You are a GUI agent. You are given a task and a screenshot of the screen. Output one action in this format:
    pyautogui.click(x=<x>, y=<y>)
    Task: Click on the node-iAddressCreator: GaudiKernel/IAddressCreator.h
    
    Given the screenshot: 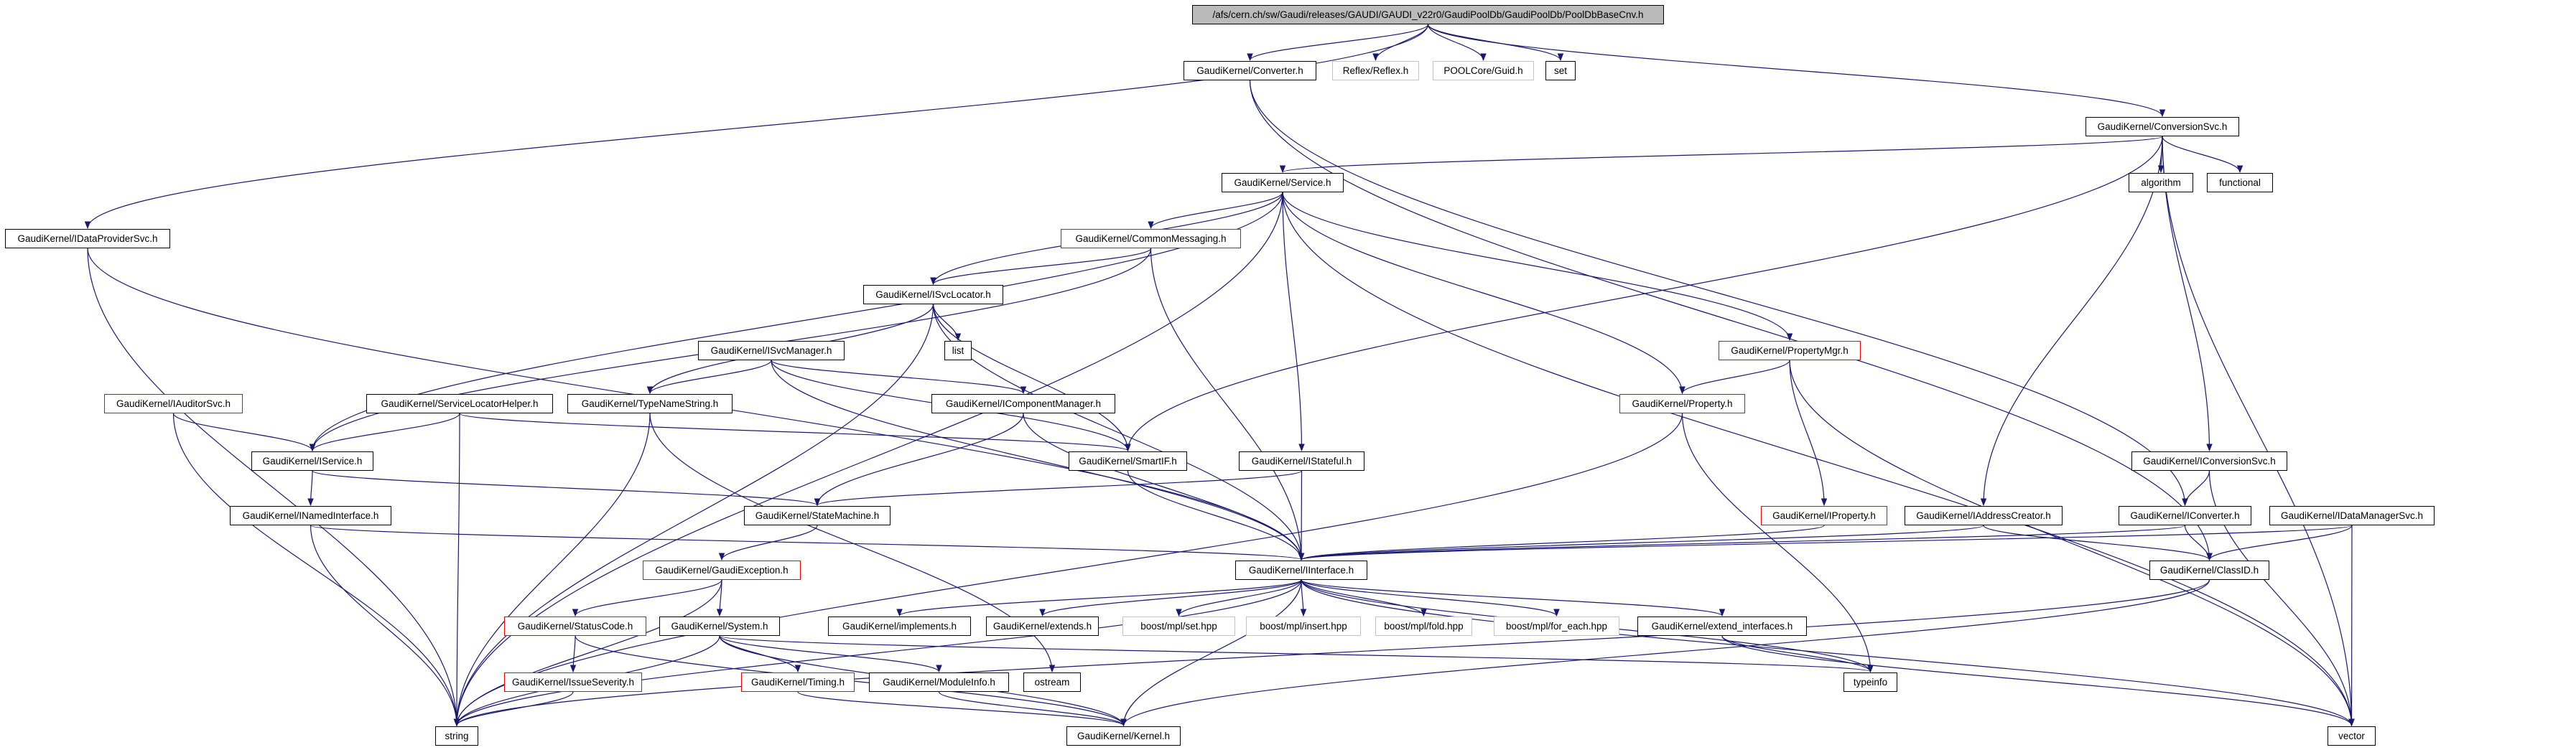 What is the action you would take?
    pyautogui.click(x=1984, y=515)
    